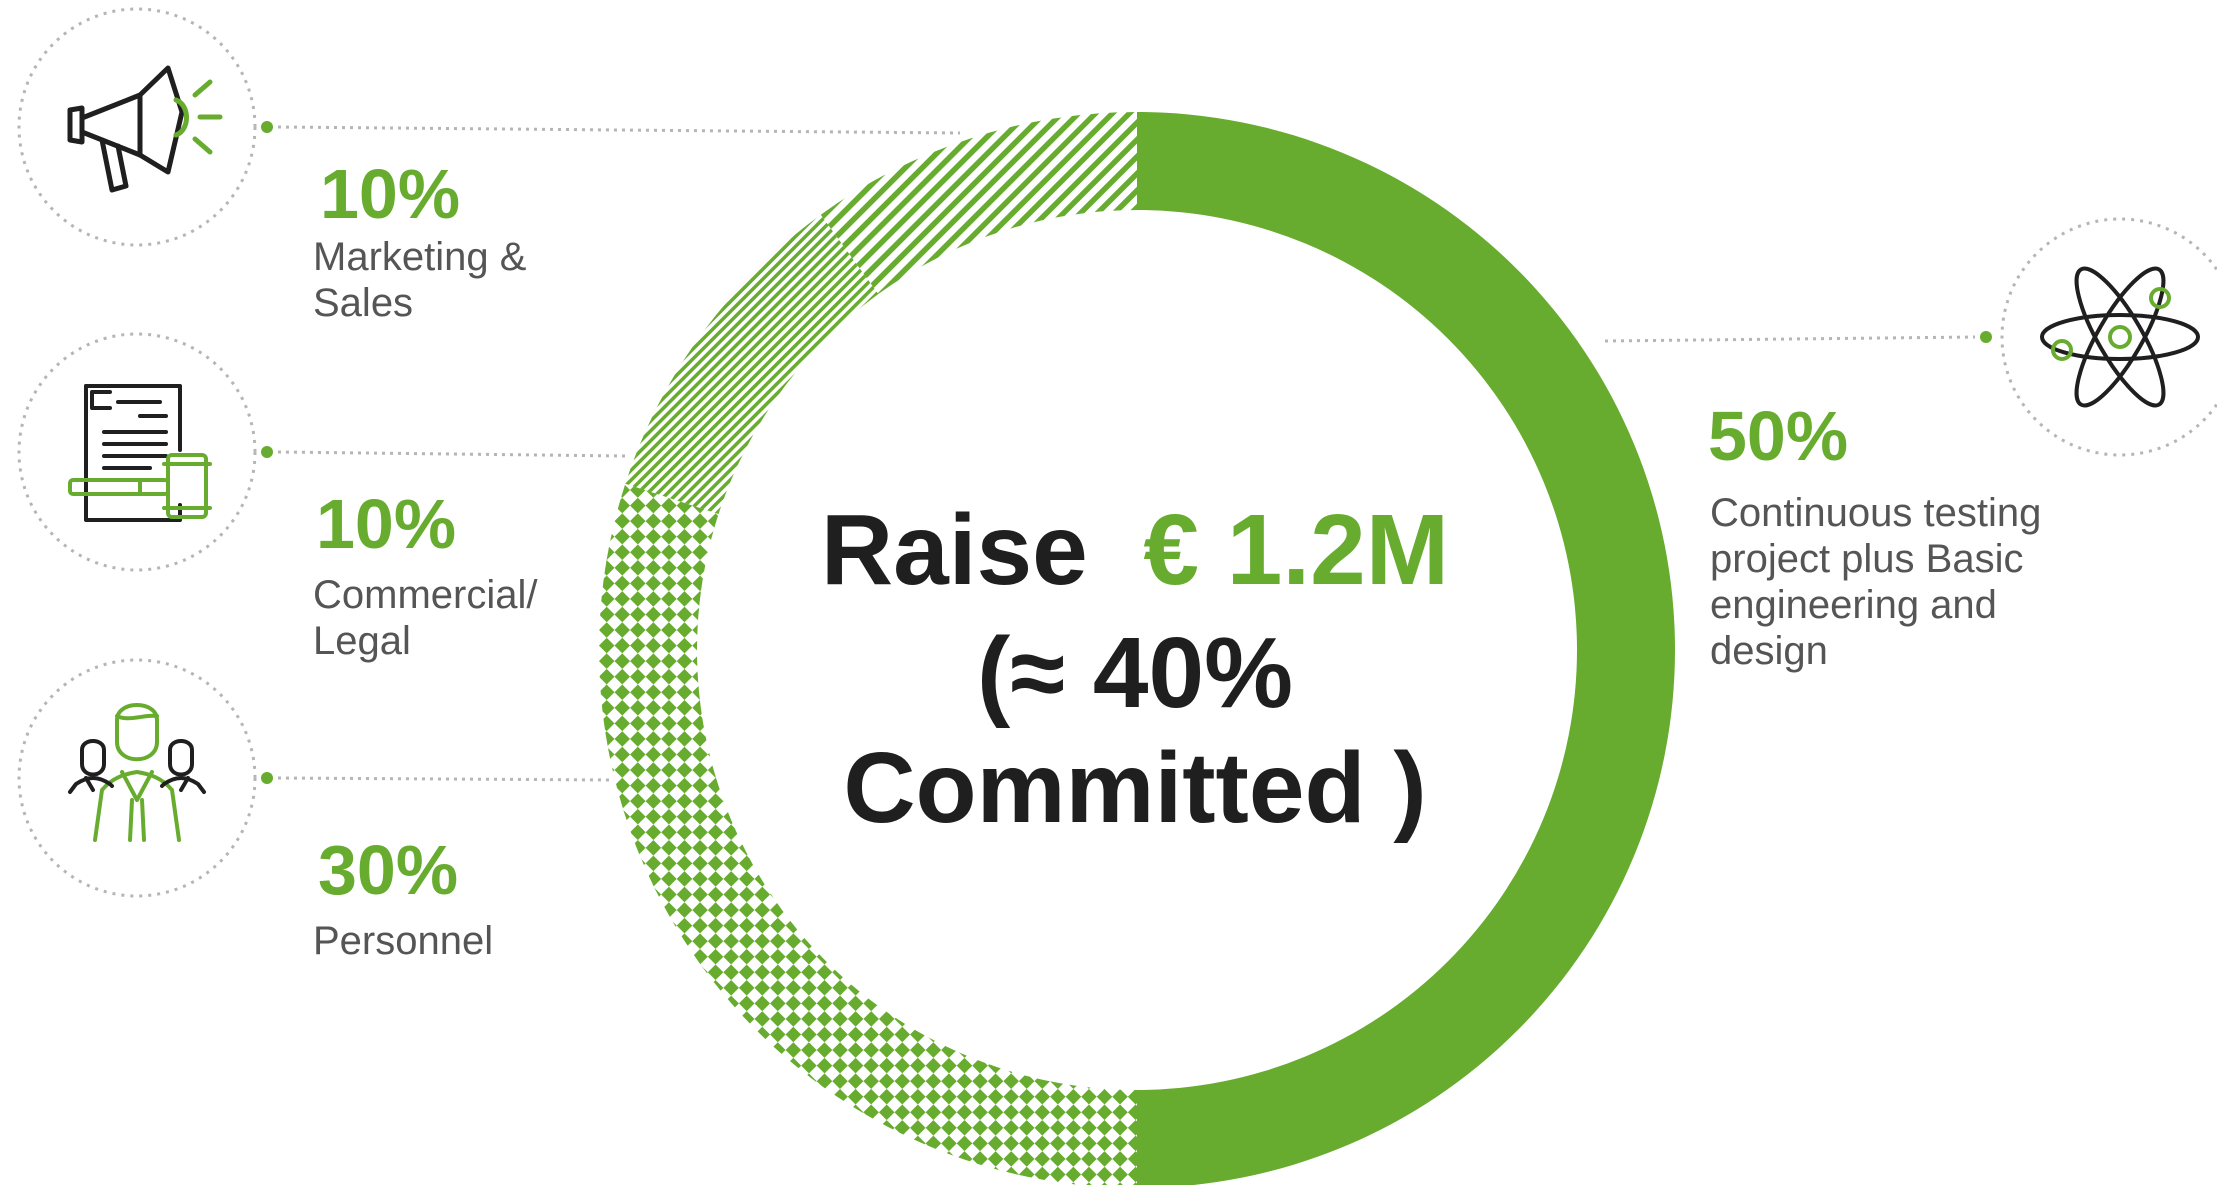 This screenshot has width=2217, height=1185. I want to click on callout-label-line: Commercial/, so click(425, 595).